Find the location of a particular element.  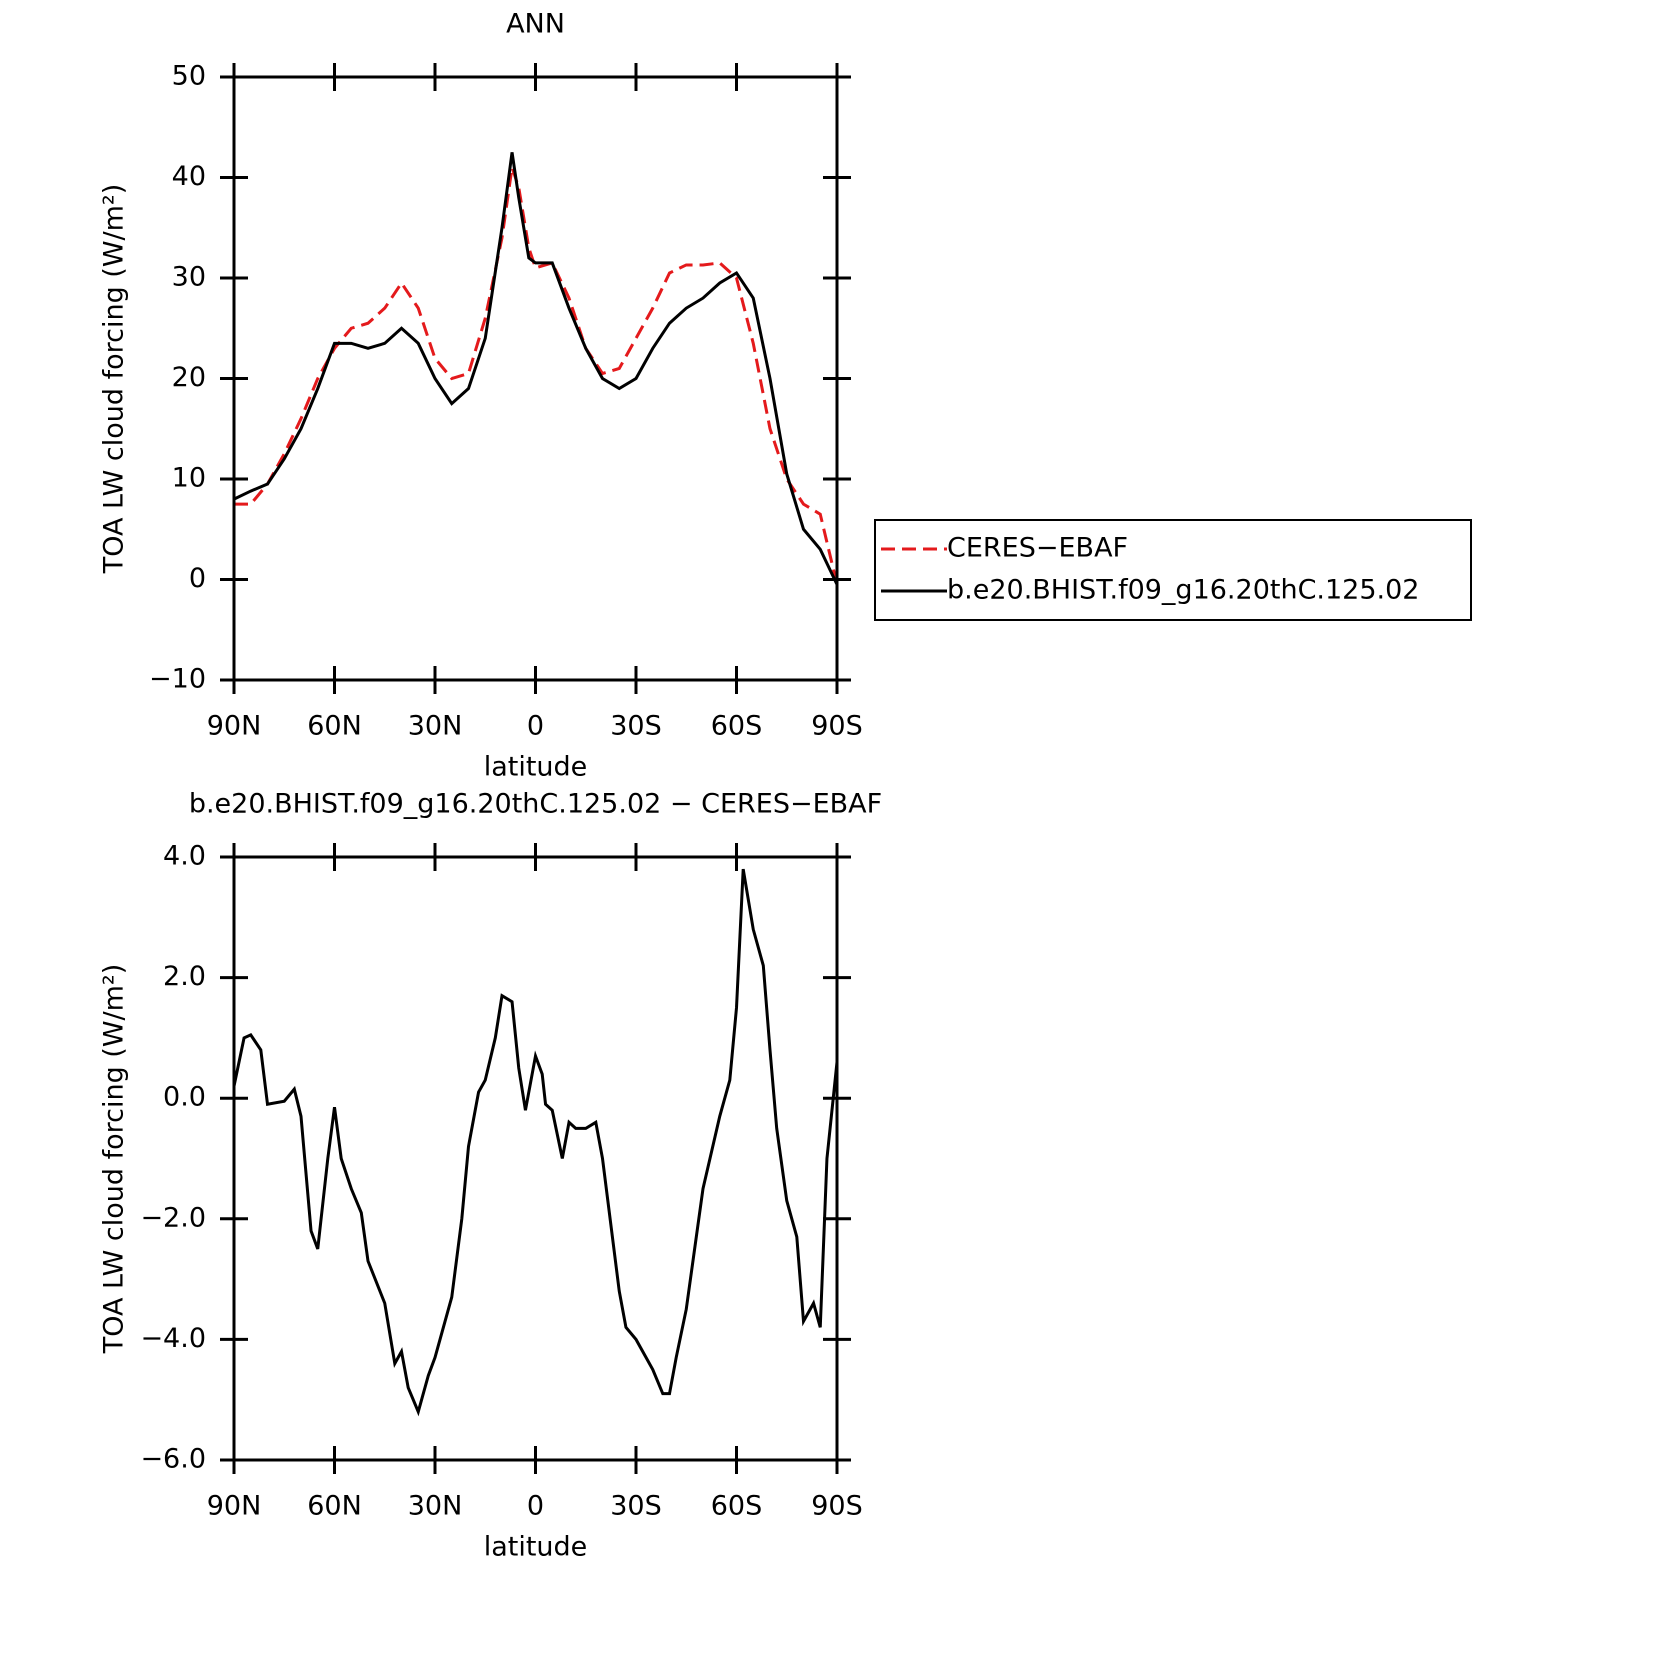

y-tick-label: −10 is located at coordinates (177, 679).